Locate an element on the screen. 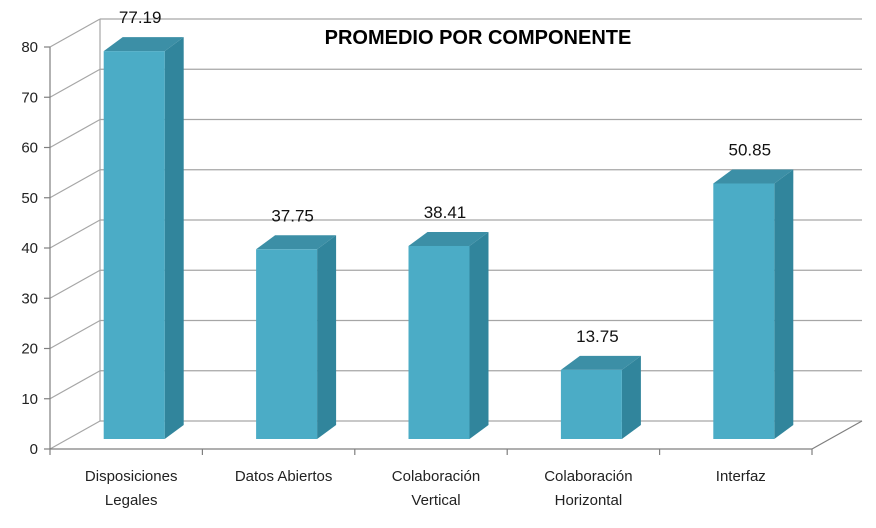 Image resolution: width=876 pixels, height=528 pixels. y-tick-label: 20 is located at coordinates (29, 349).